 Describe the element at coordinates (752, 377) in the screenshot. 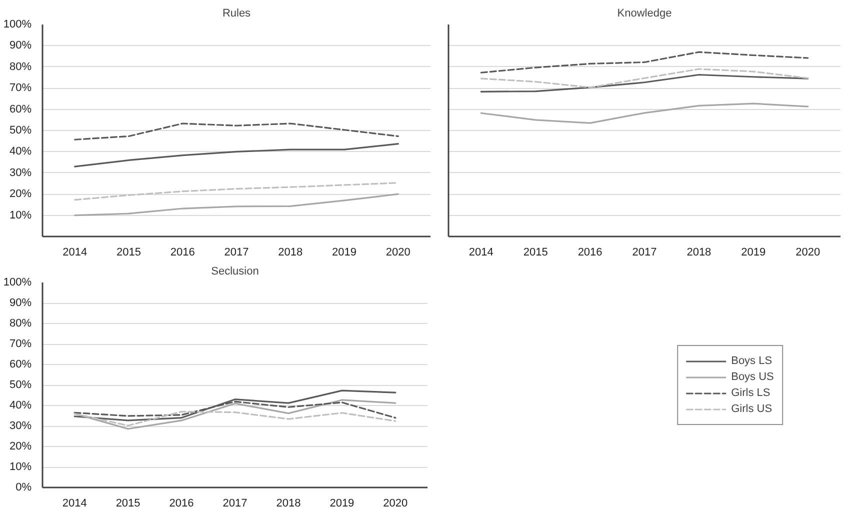

I see `legend-label: Boys US` at that location.